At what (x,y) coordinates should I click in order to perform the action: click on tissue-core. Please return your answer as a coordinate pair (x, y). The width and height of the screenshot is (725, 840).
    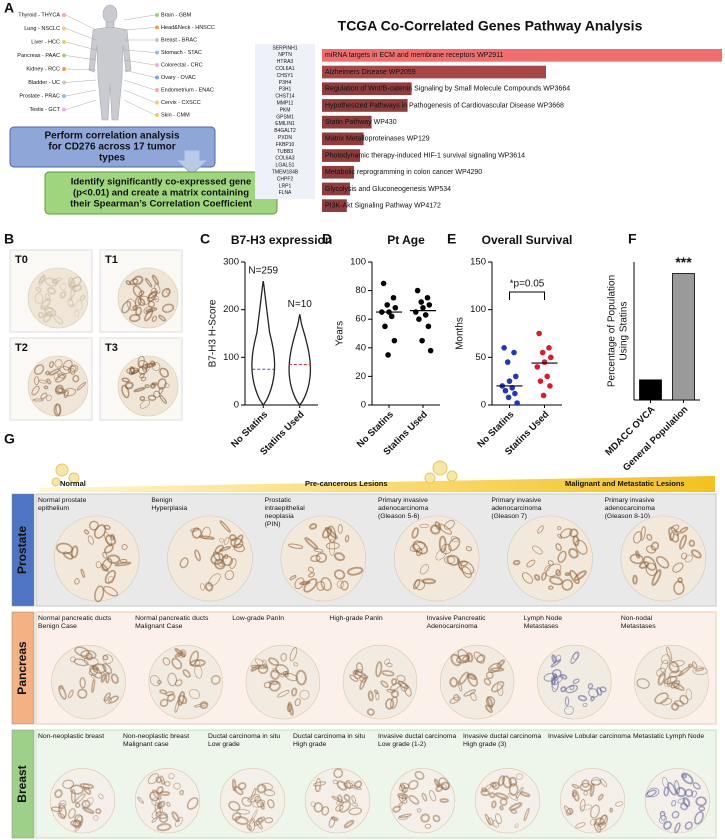
    Looking at the image, I should click on (380, 682).